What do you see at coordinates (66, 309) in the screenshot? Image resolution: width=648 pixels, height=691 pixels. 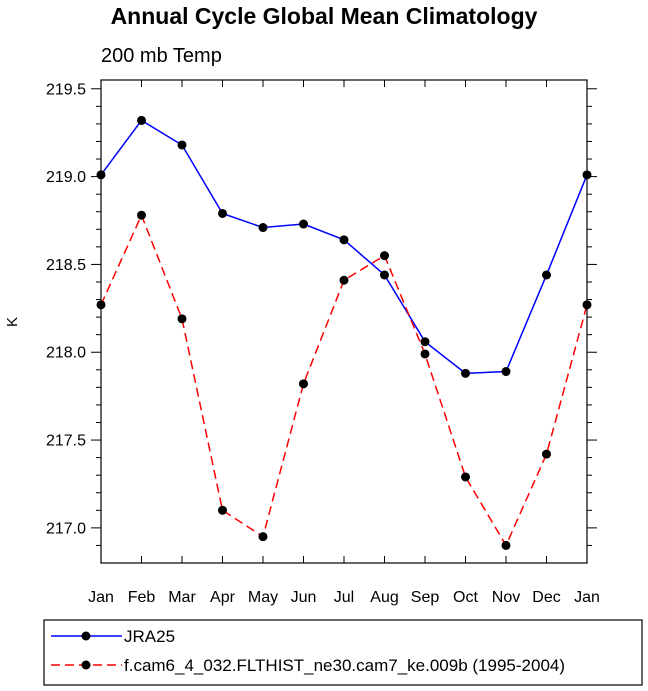 I see `y-tick-labels: 217.0 217.5 218.0 218.5 219.0 219.5` at bounding box center [66, 309].